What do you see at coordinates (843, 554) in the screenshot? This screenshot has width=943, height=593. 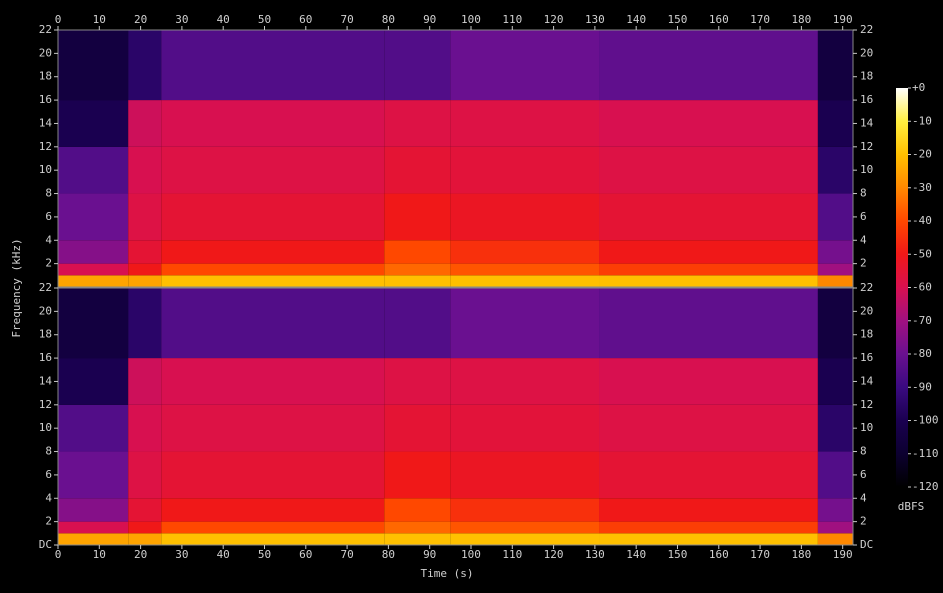 I see `x-tick-label: 190` at bounding box center [843, 554].